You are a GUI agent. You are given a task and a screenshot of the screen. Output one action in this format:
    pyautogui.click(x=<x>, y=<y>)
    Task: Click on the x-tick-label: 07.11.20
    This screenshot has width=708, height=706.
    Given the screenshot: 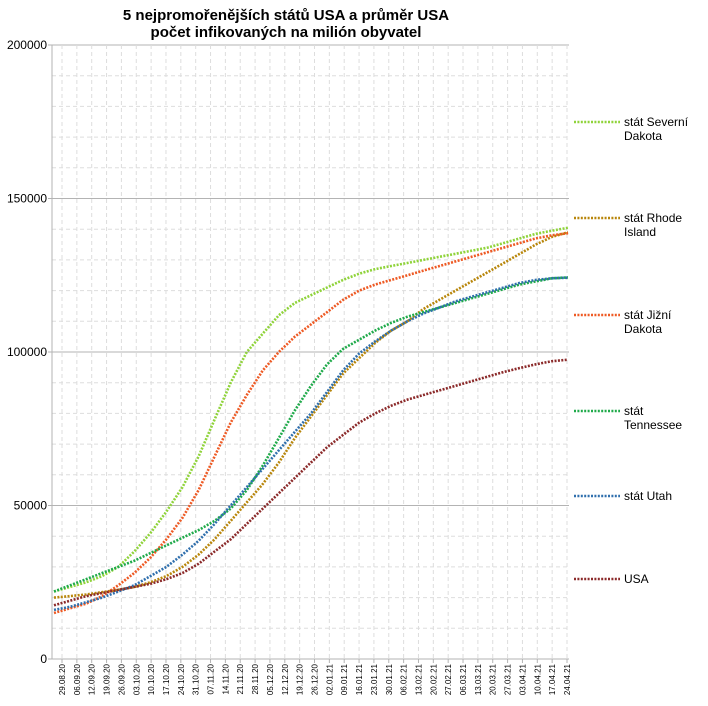 What is the action you would take?
    pyautogui.click(x=211, y=678)
    